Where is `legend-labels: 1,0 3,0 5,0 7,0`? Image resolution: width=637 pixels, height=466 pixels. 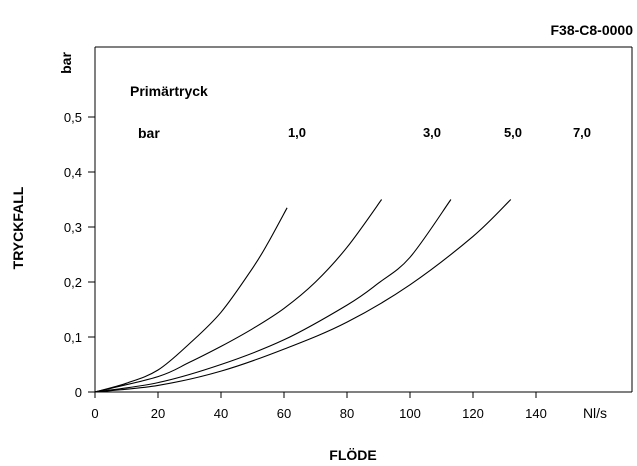 legend-labels: 1,0 3,0 5,0 7,0 is located at coordinates (439, 132).